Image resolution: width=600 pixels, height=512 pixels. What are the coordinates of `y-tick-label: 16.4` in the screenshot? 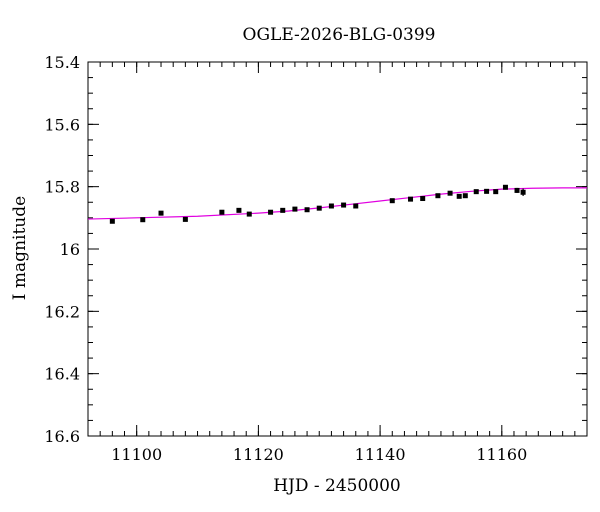 It's located at (62, 374).